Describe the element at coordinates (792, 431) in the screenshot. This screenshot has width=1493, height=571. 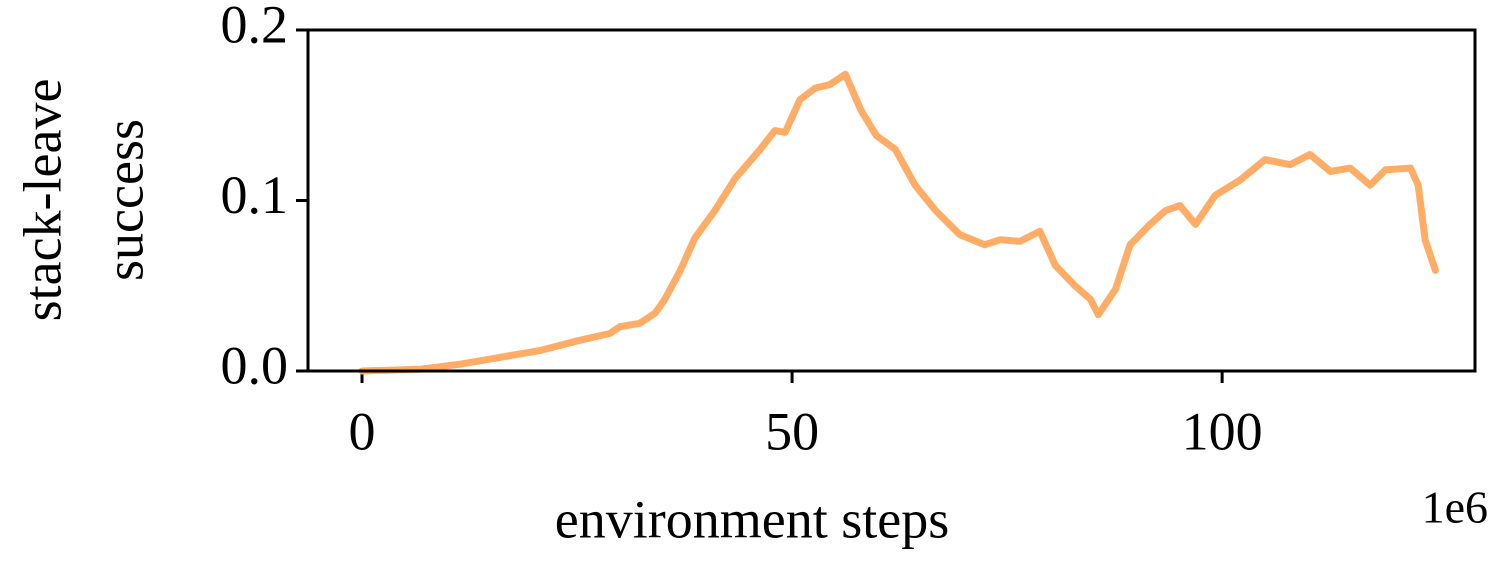
I see `x-tick-label: 50` at that location.